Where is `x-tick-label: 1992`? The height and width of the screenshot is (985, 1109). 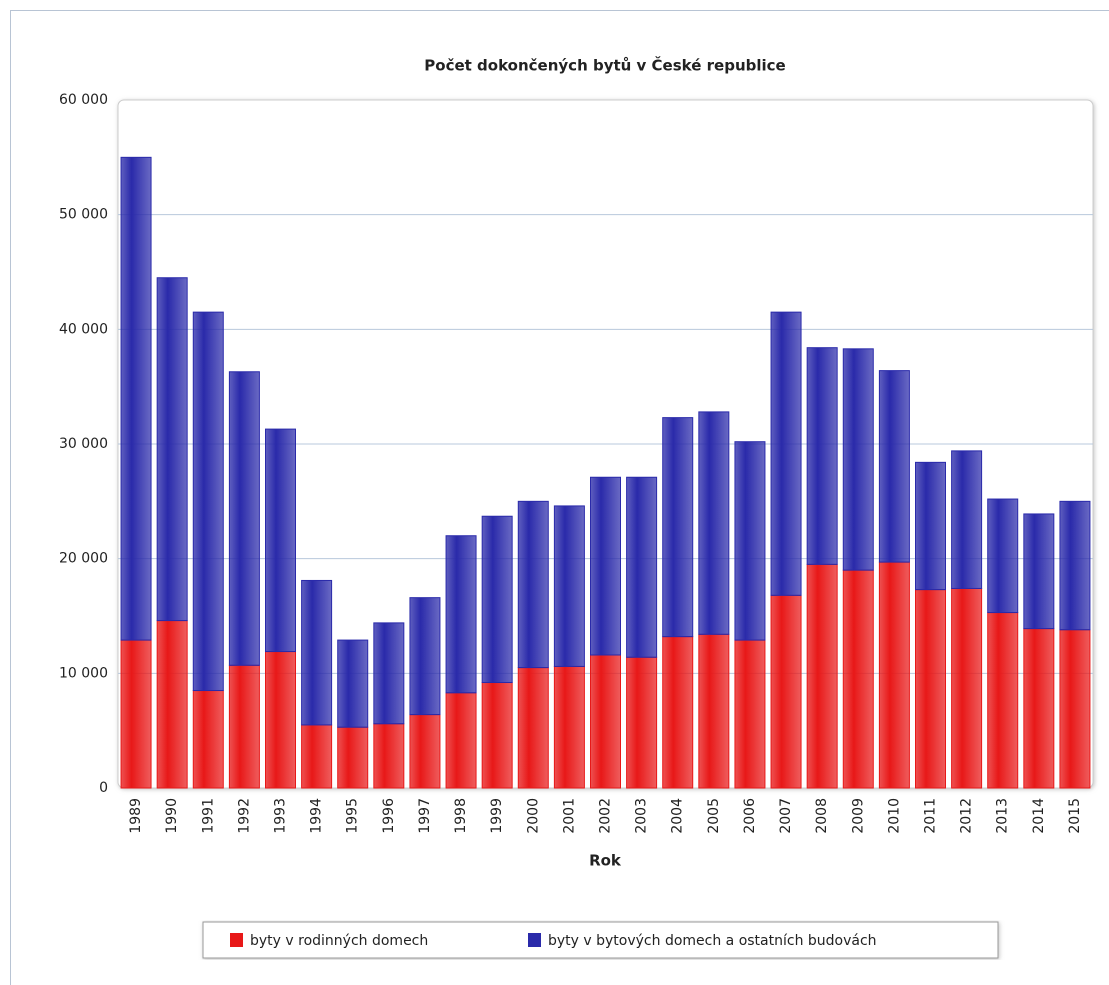
x-tick-label: 1992 is located at coordinates (244, 816).